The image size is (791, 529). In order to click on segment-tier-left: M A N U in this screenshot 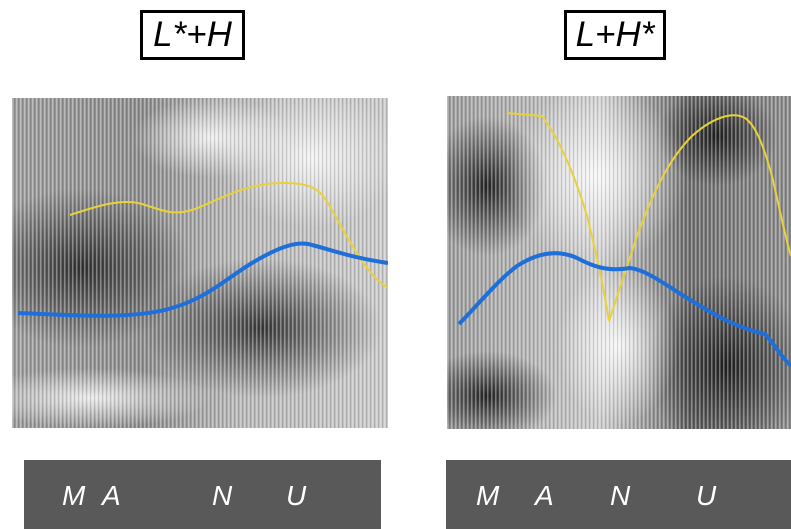, I will do `click(202, 494)`.